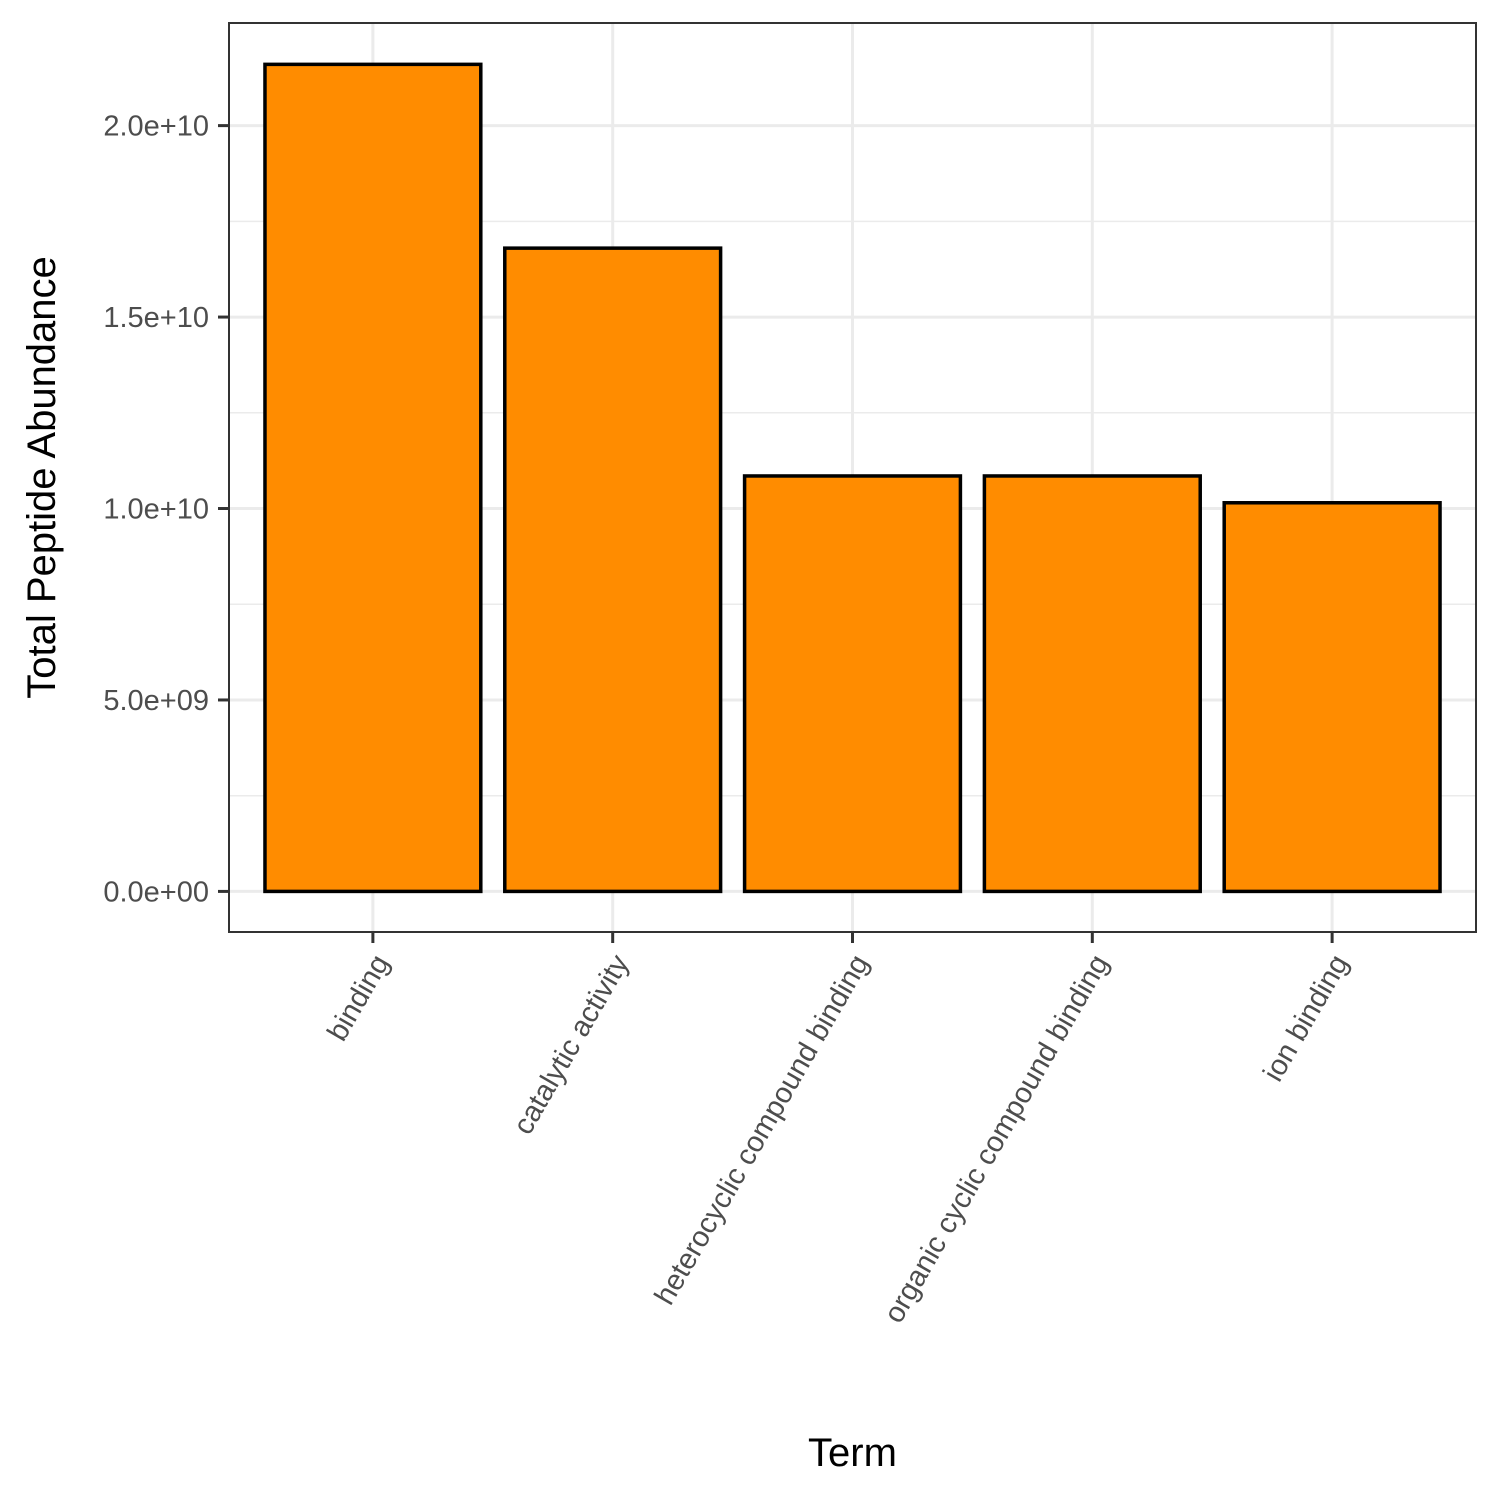  Describe the element at coordinates (156, 510) in the screenshot. I see `y-tick-label: 1.0e+10` at that location.